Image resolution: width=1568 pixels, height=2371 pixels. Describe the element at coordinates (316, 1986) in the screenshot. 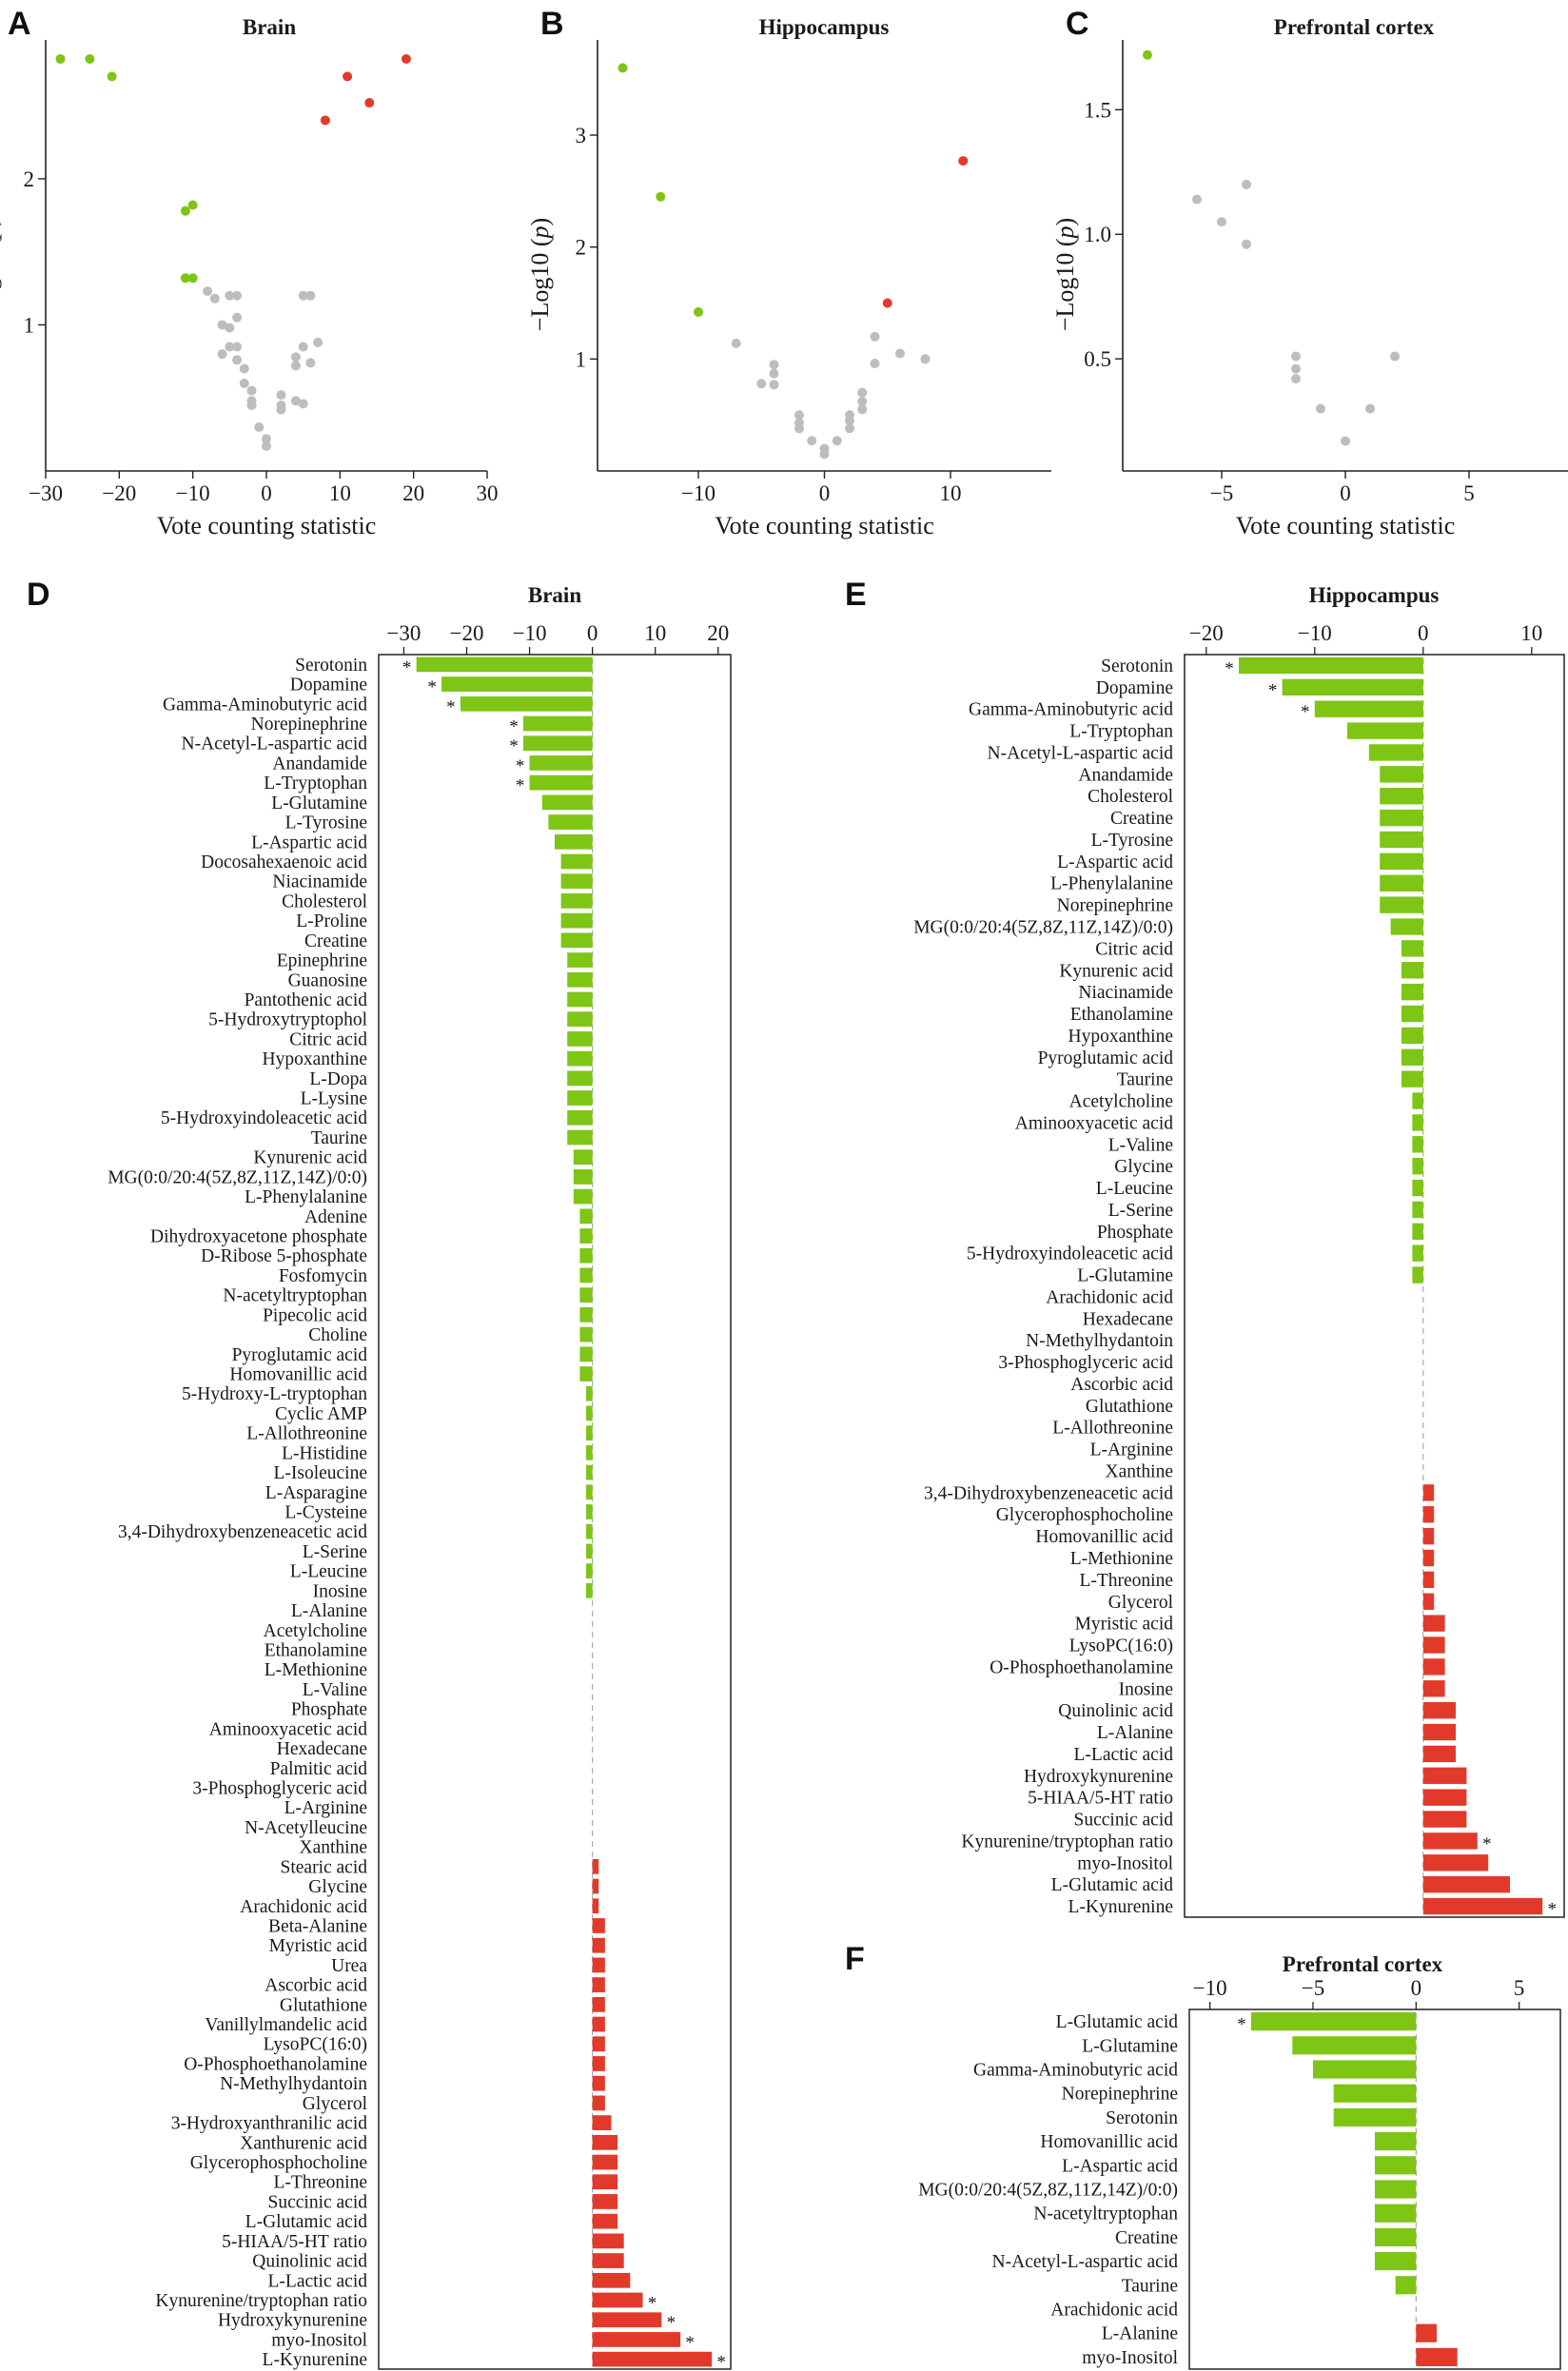

I see `bar-label: Ascorbic acid` at that location.